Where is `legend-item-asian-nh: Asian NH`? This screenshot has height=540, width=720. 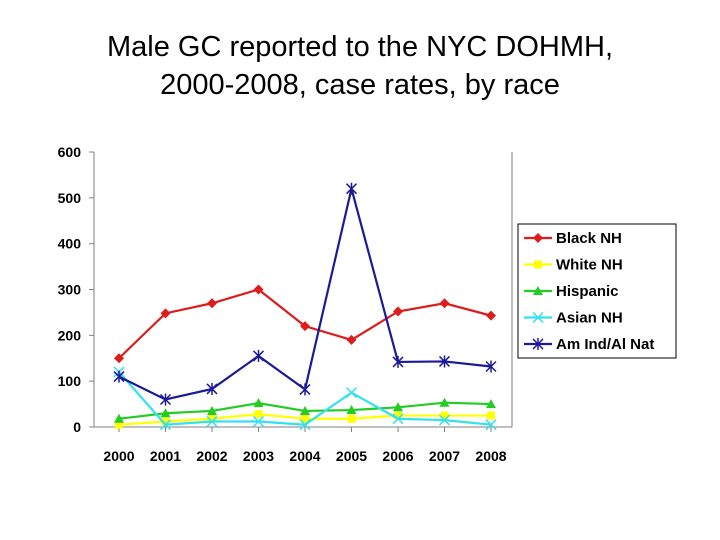
legend-item-asian-nh: Asian NH is located at coordinates (573, 318).